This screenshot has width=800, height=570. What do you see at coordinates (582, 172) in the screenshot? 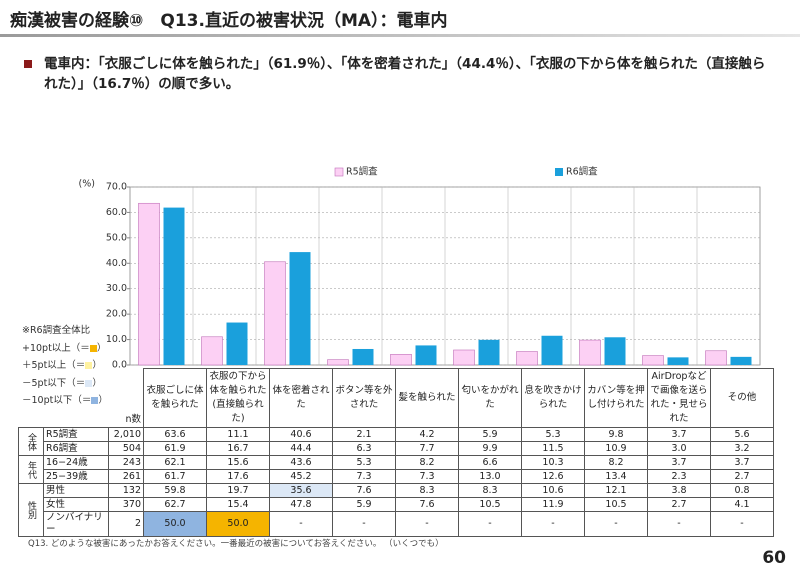
I see `legend-label: R6調査` at bounding box center [582, 172].